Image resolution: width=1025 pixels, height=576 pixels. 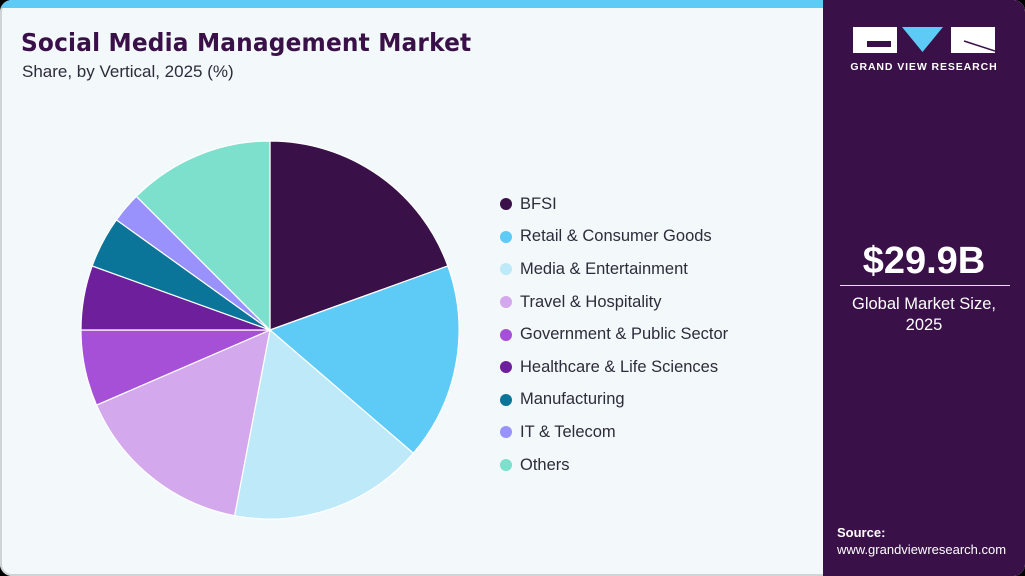 What do you see at coordinates (924, 304) in the screenshot?
I see `market-size-label-line1: Global Market Size,` at bounding box center [924, 304].